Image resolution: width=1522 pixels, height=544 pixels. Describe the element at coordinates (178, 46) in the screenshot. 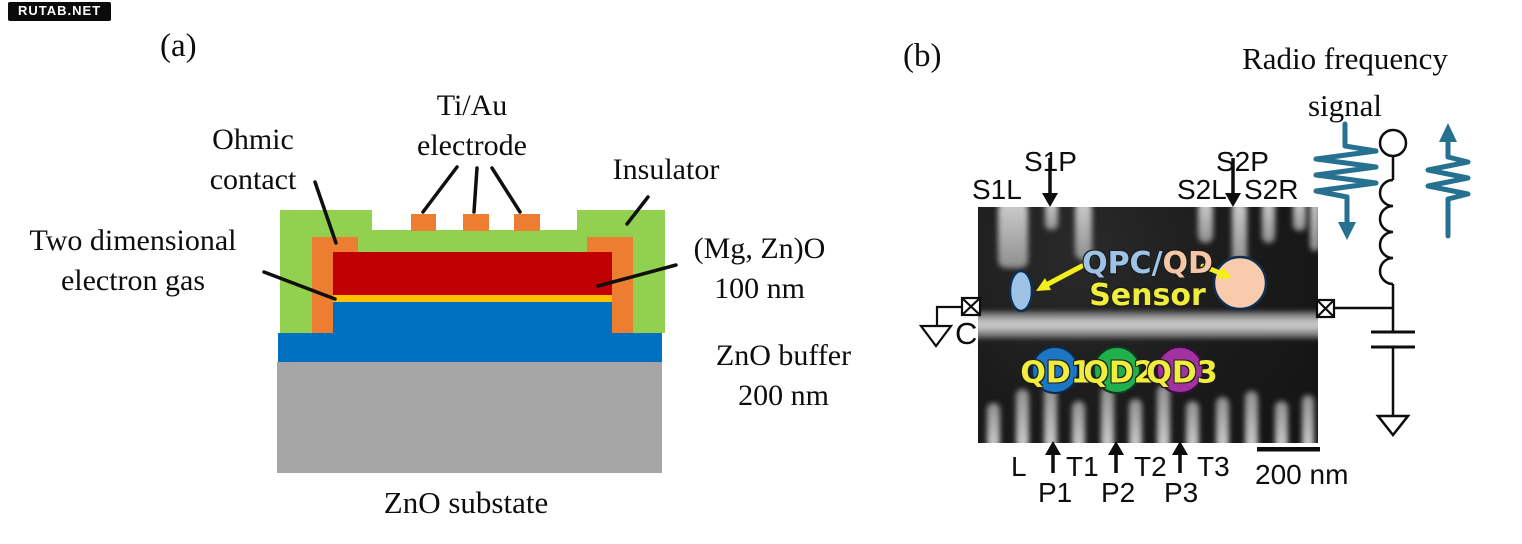

I see `panel-a-tag: (a)` at that location.